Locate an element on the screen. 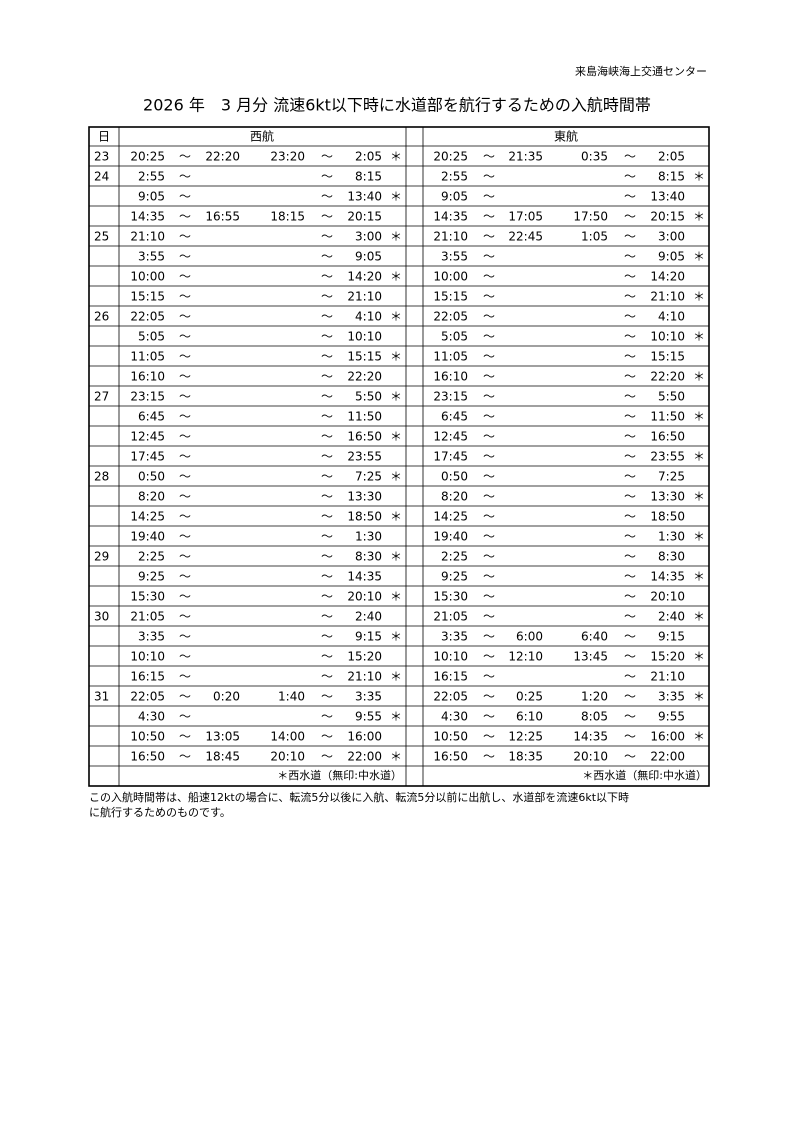 This screenshot has height=1123, width=794. time: 11:50 is located at coordinates (364, 417).